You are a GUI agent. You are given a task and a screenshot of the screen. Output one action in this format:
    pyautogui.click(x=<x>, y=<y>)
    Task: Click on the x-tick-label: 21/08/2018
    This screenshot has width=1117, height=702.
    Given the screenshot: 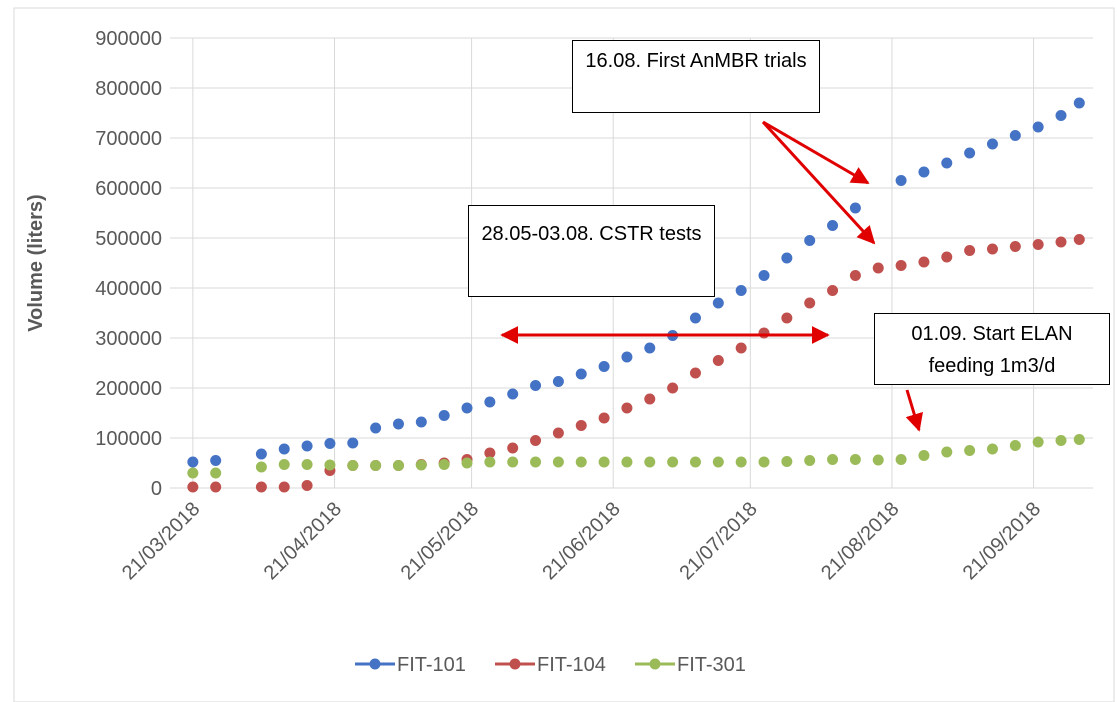 What is the action you would take?
    pyautogui.click(x=860, y=541)
    